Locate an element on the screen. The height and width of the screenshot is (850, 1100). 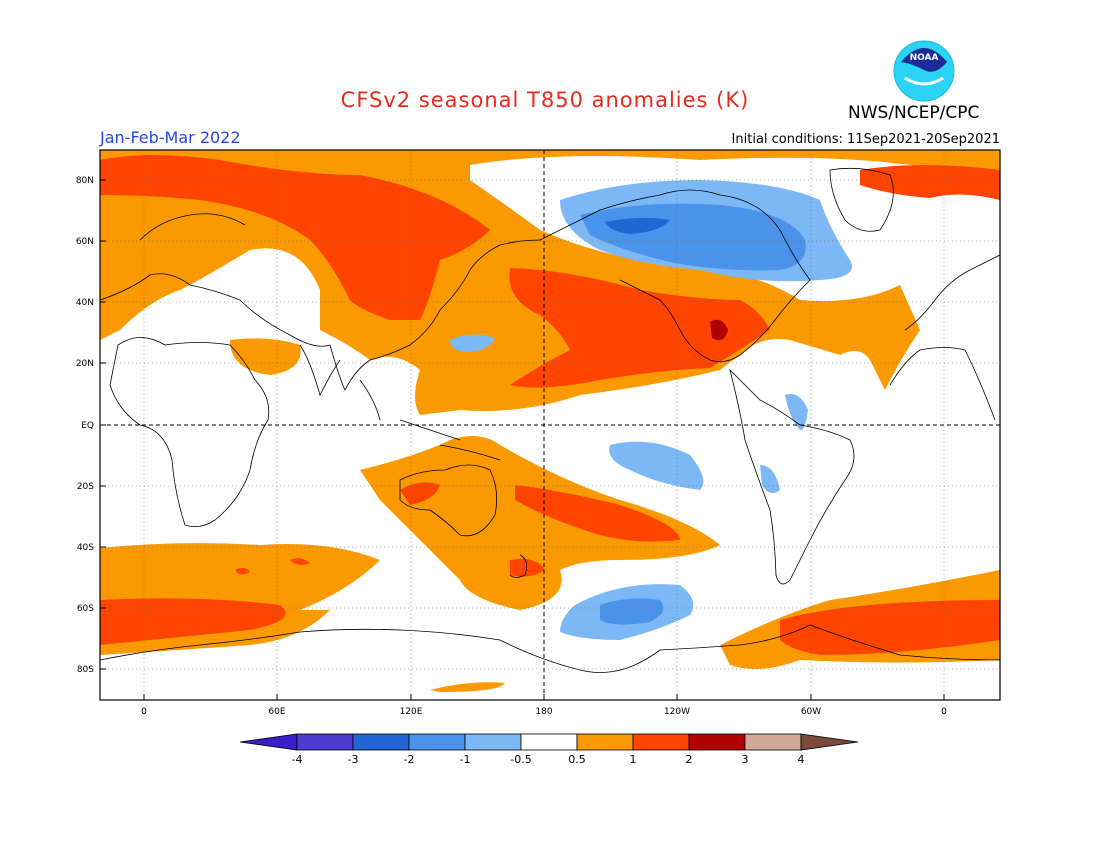
colorbar-label: -0.5 is located at coordinates (520, 759).